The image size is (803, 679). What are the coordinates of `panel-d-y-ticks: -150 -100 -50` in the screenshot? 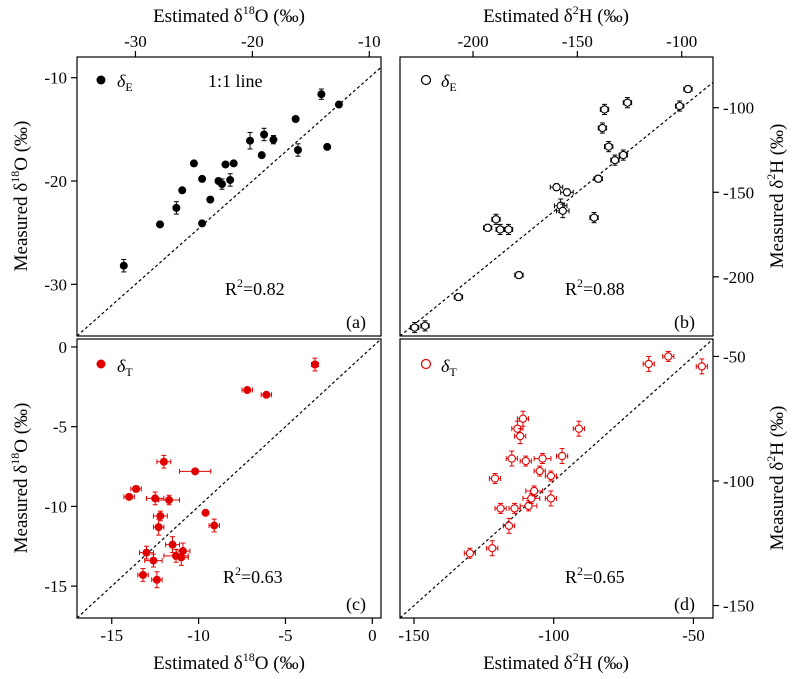 It's located at (733, 481).